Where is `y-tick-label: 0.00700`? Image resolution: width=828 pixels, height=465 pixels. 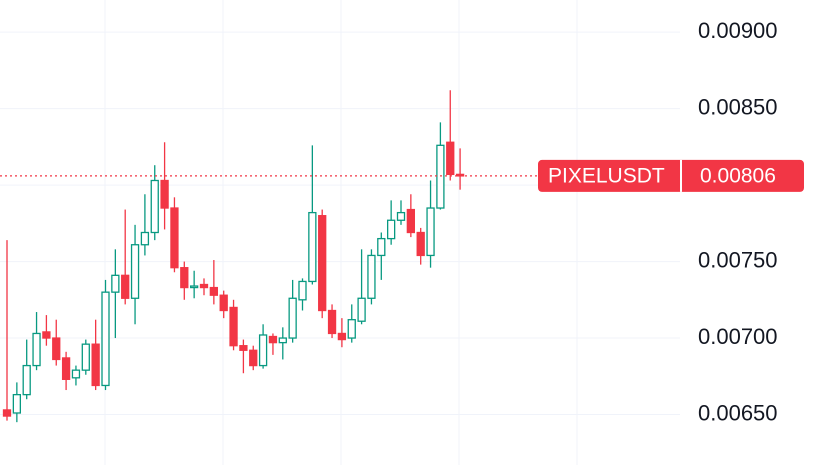
y-tick-label: 0.00700 is located at coordinates (738, 336).